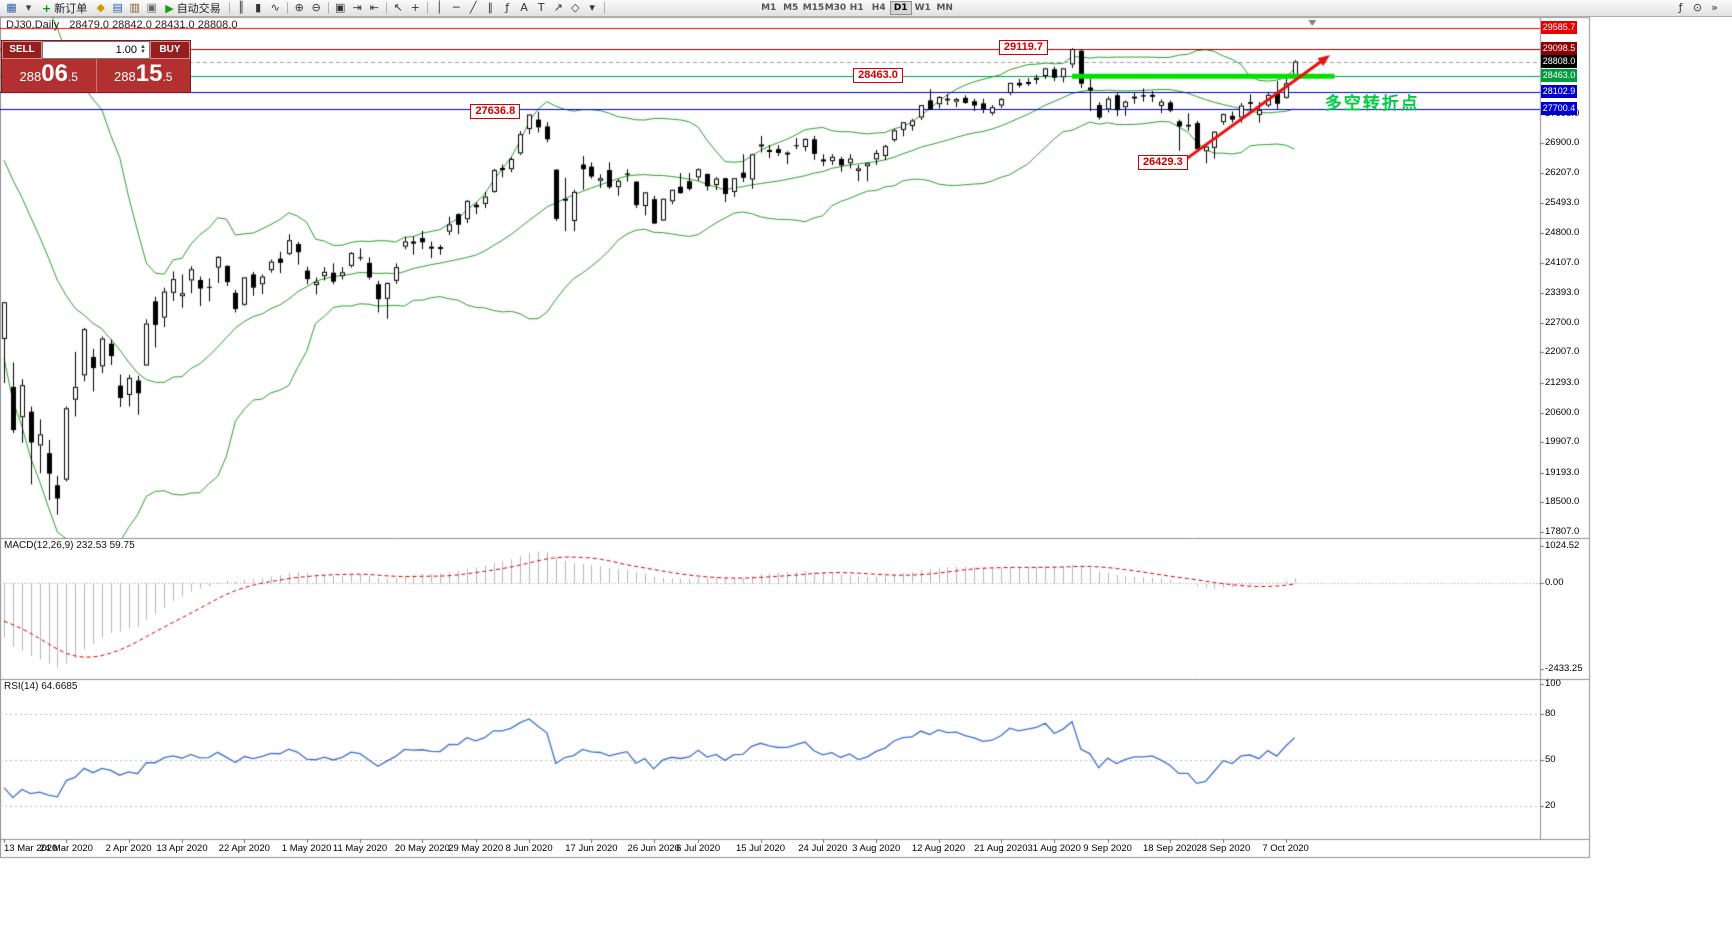  I want to click on auto-scroll-icon: ⇥, so click(357, 7).